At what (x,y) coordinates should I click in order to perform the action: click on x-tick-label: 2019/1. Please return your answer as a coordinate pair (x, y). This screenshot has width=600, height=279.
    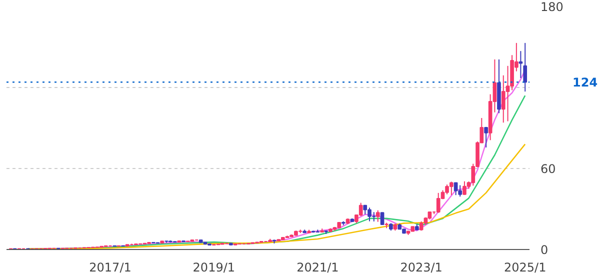
    Looking at the image, I should click on (214, 267).